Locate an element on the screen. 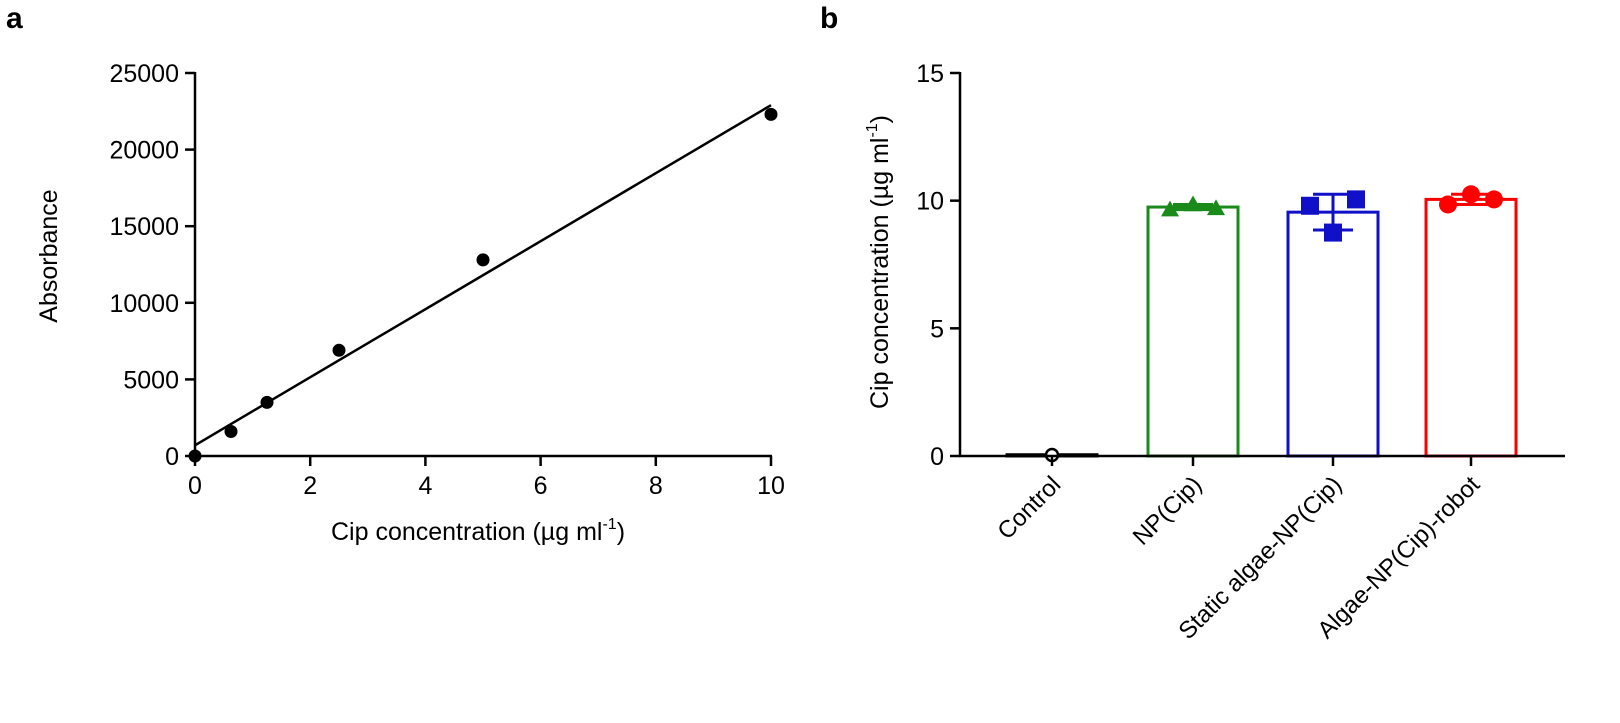 Image resolution: width=1620 pixels, height=723 pixels. b-y-axis-title-end: ) is located at coordinates (880, 119).